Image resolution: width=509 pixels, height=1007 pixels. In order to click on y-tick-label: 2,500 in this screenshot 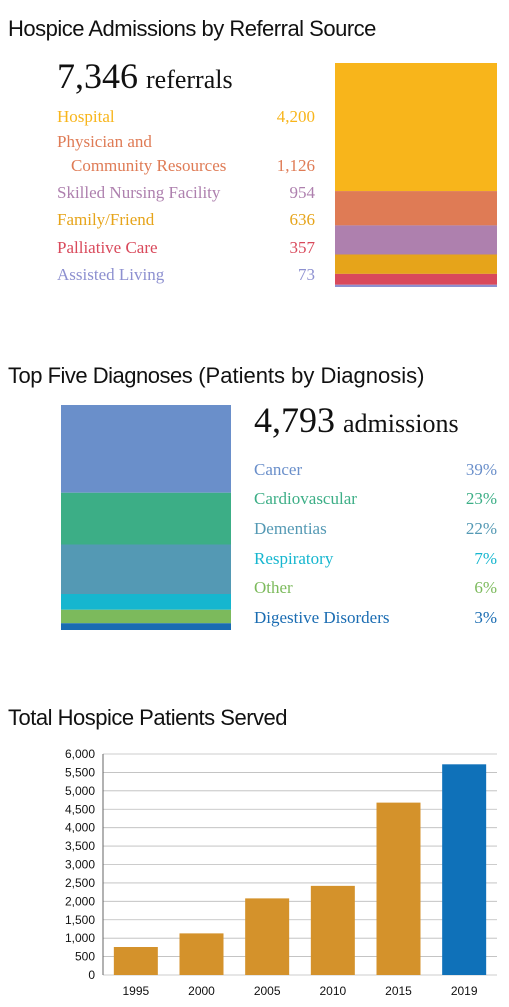, I will do `click(80, 883)`.